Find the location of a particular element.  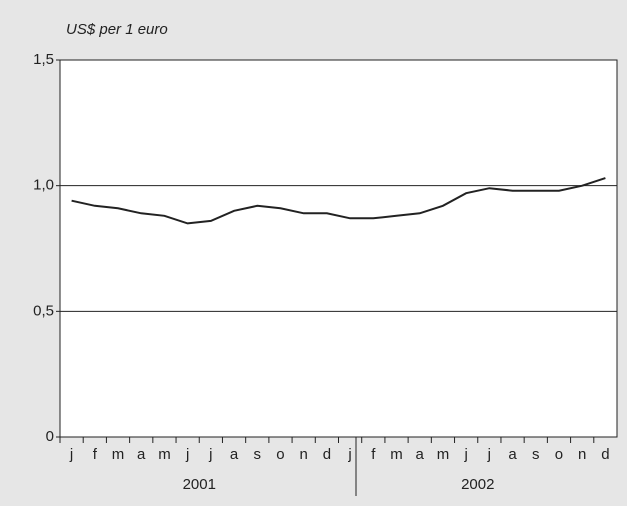

y-tick-label: 0,5 is located at coordinates (43, 310).